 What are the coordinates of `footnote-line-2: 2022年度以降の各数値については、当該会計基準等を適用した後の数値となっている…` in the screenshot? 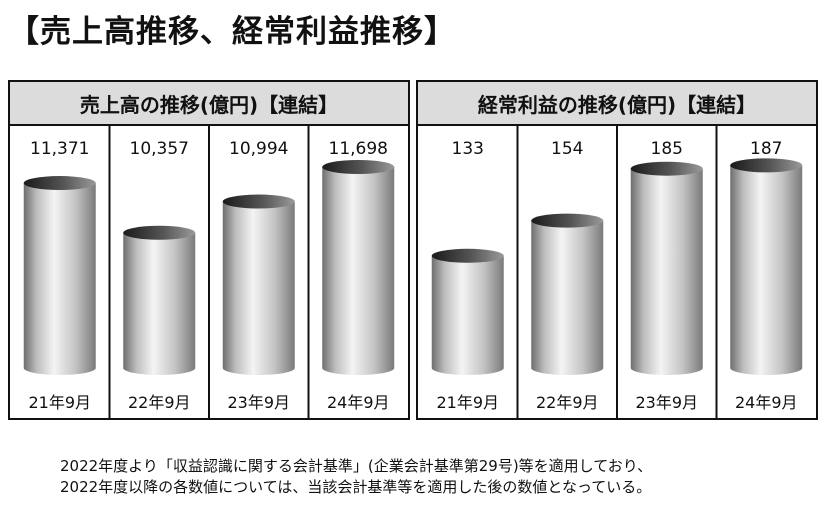 It's located at (356, 487).